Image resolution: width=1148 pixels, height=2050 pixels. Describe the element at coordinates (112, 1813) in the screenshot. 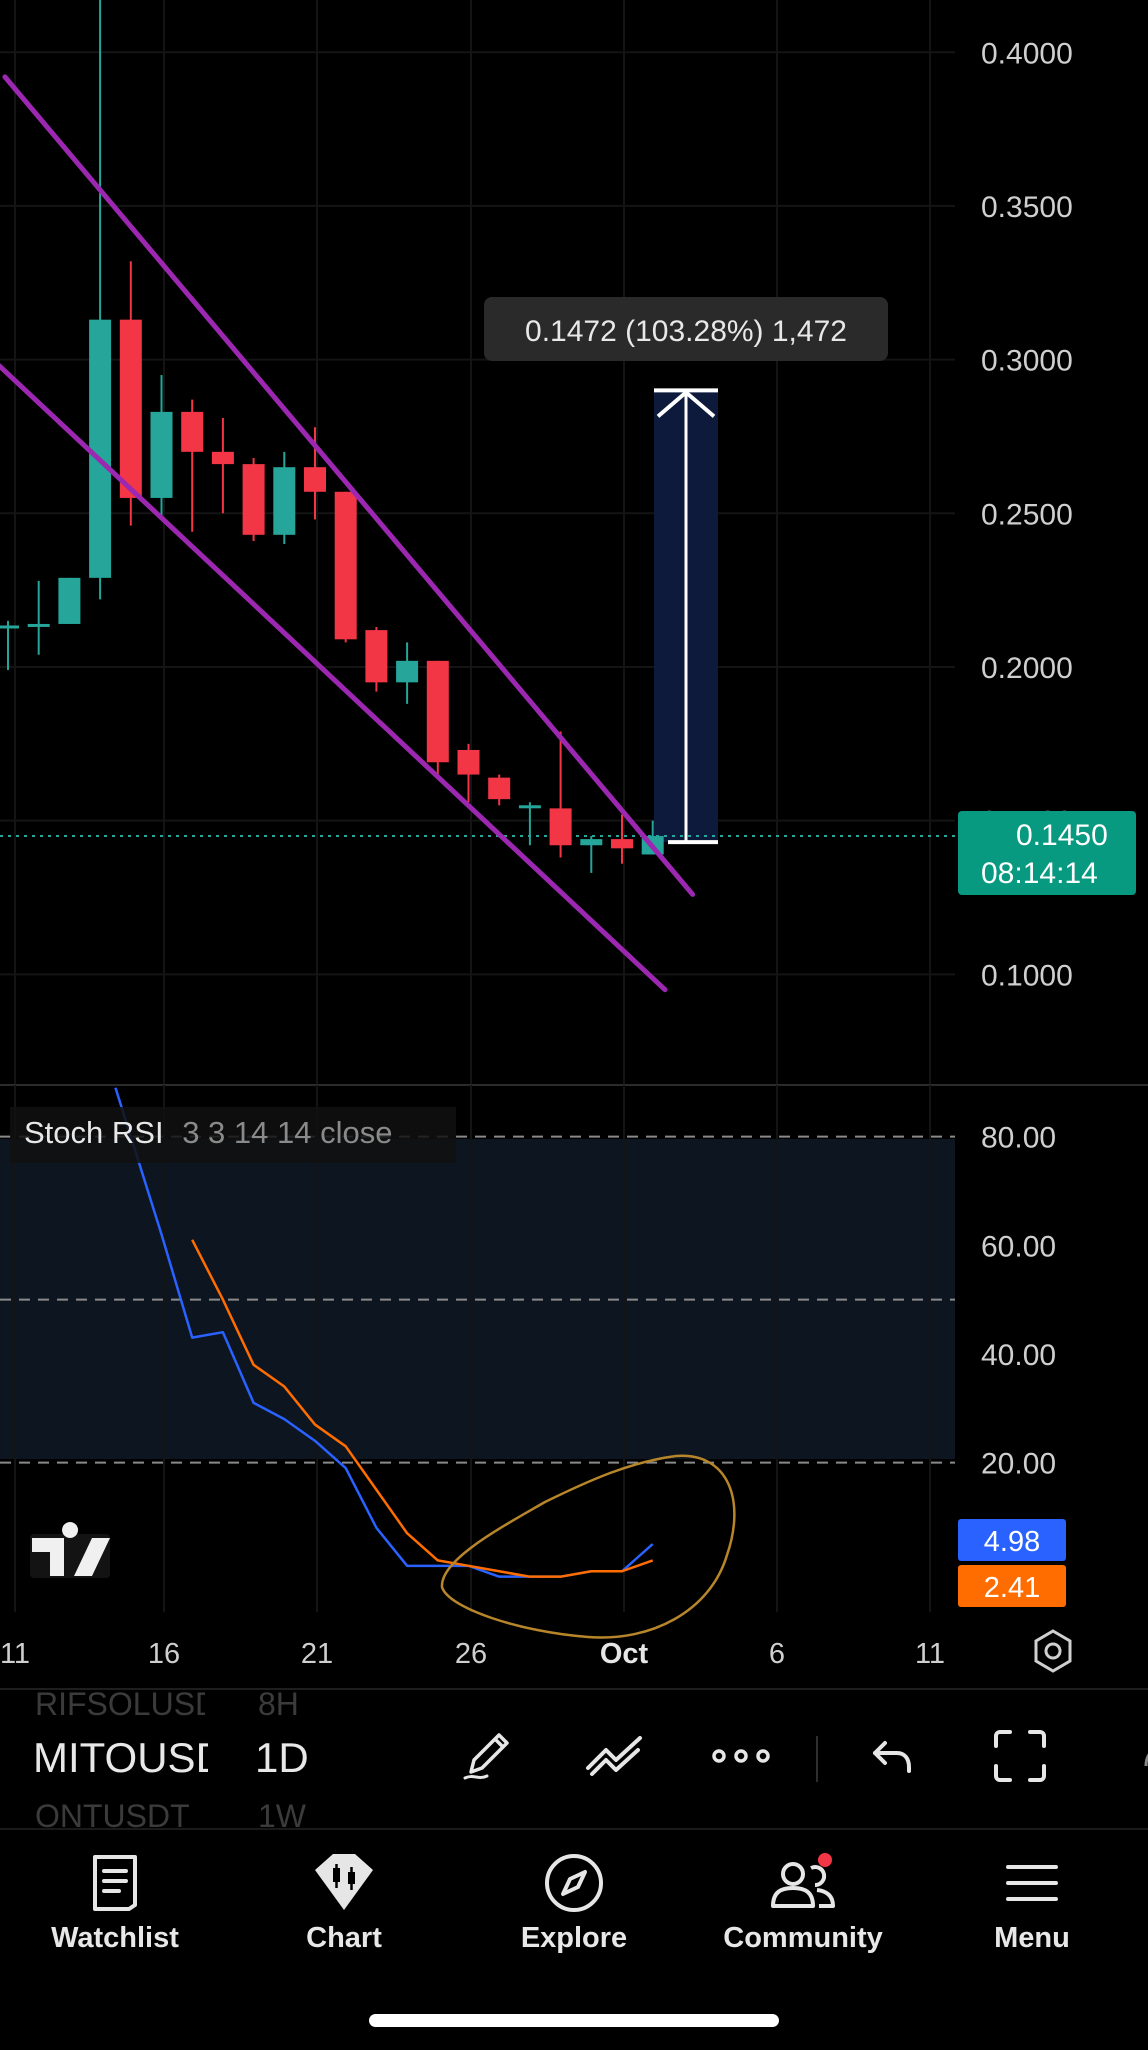

I see `symbol-next: ONTUSDT` at that location.